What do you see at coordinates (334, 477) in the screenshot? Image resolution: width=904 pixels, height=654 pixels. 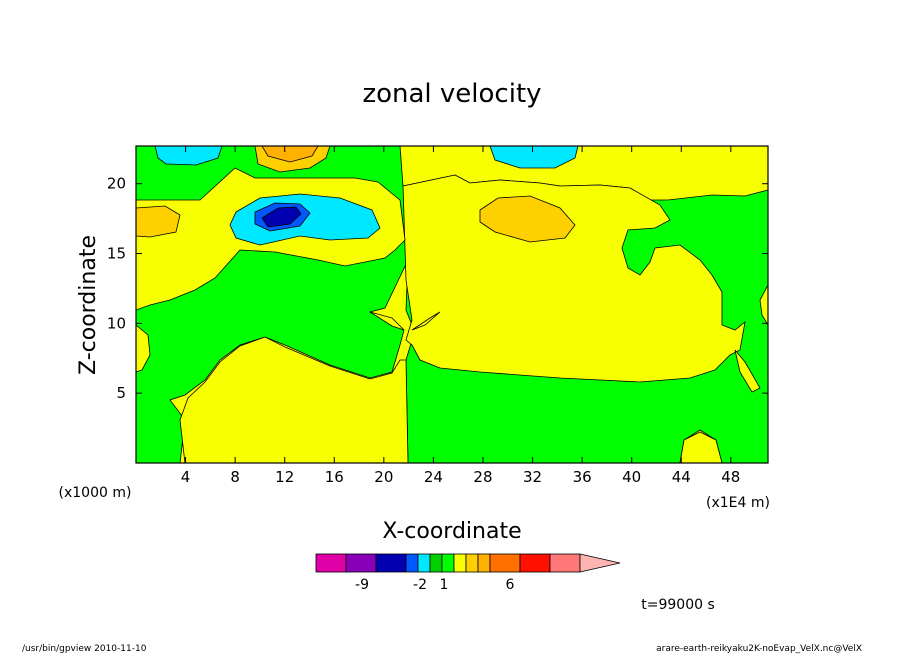 I see `x-tick-label: 16` at bounding box center [334, 477].